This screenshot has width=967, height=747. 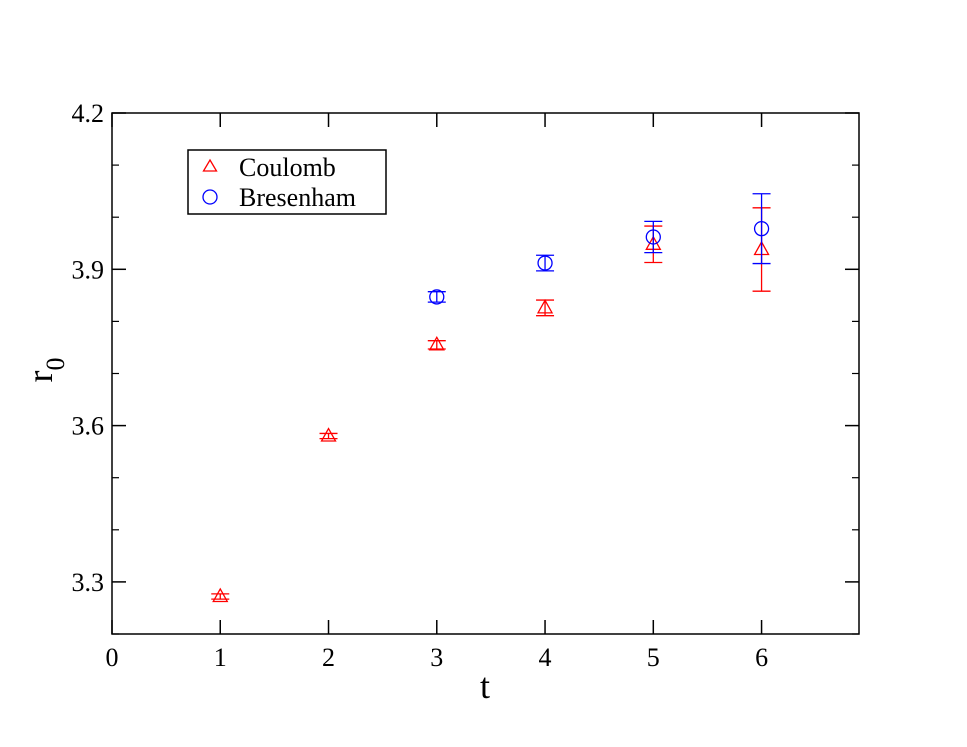 What do you see at coordinates (653, 657) in the screenshot?
I see `x-tick-label: 5` at bounding box center [653, 657].